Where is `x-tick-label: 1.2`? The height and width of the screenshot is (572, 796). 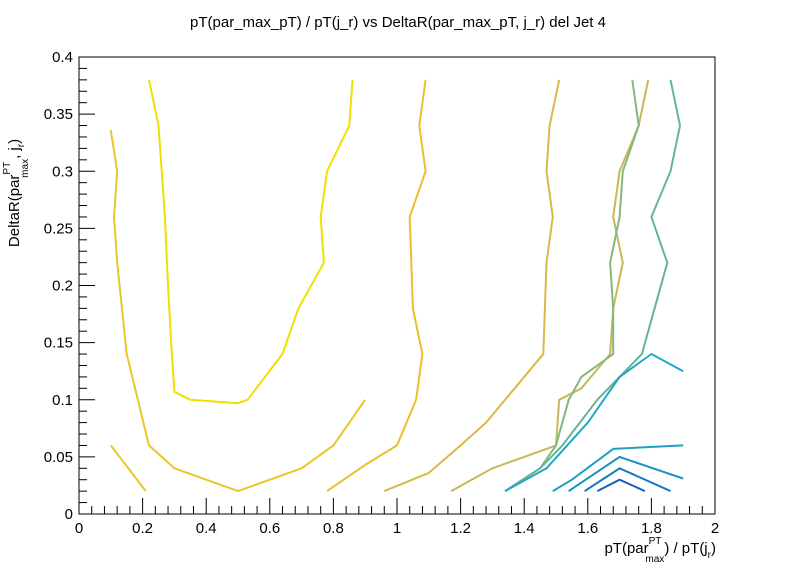
x-tick-label: 1.2 is located at coordinates (460, 528).